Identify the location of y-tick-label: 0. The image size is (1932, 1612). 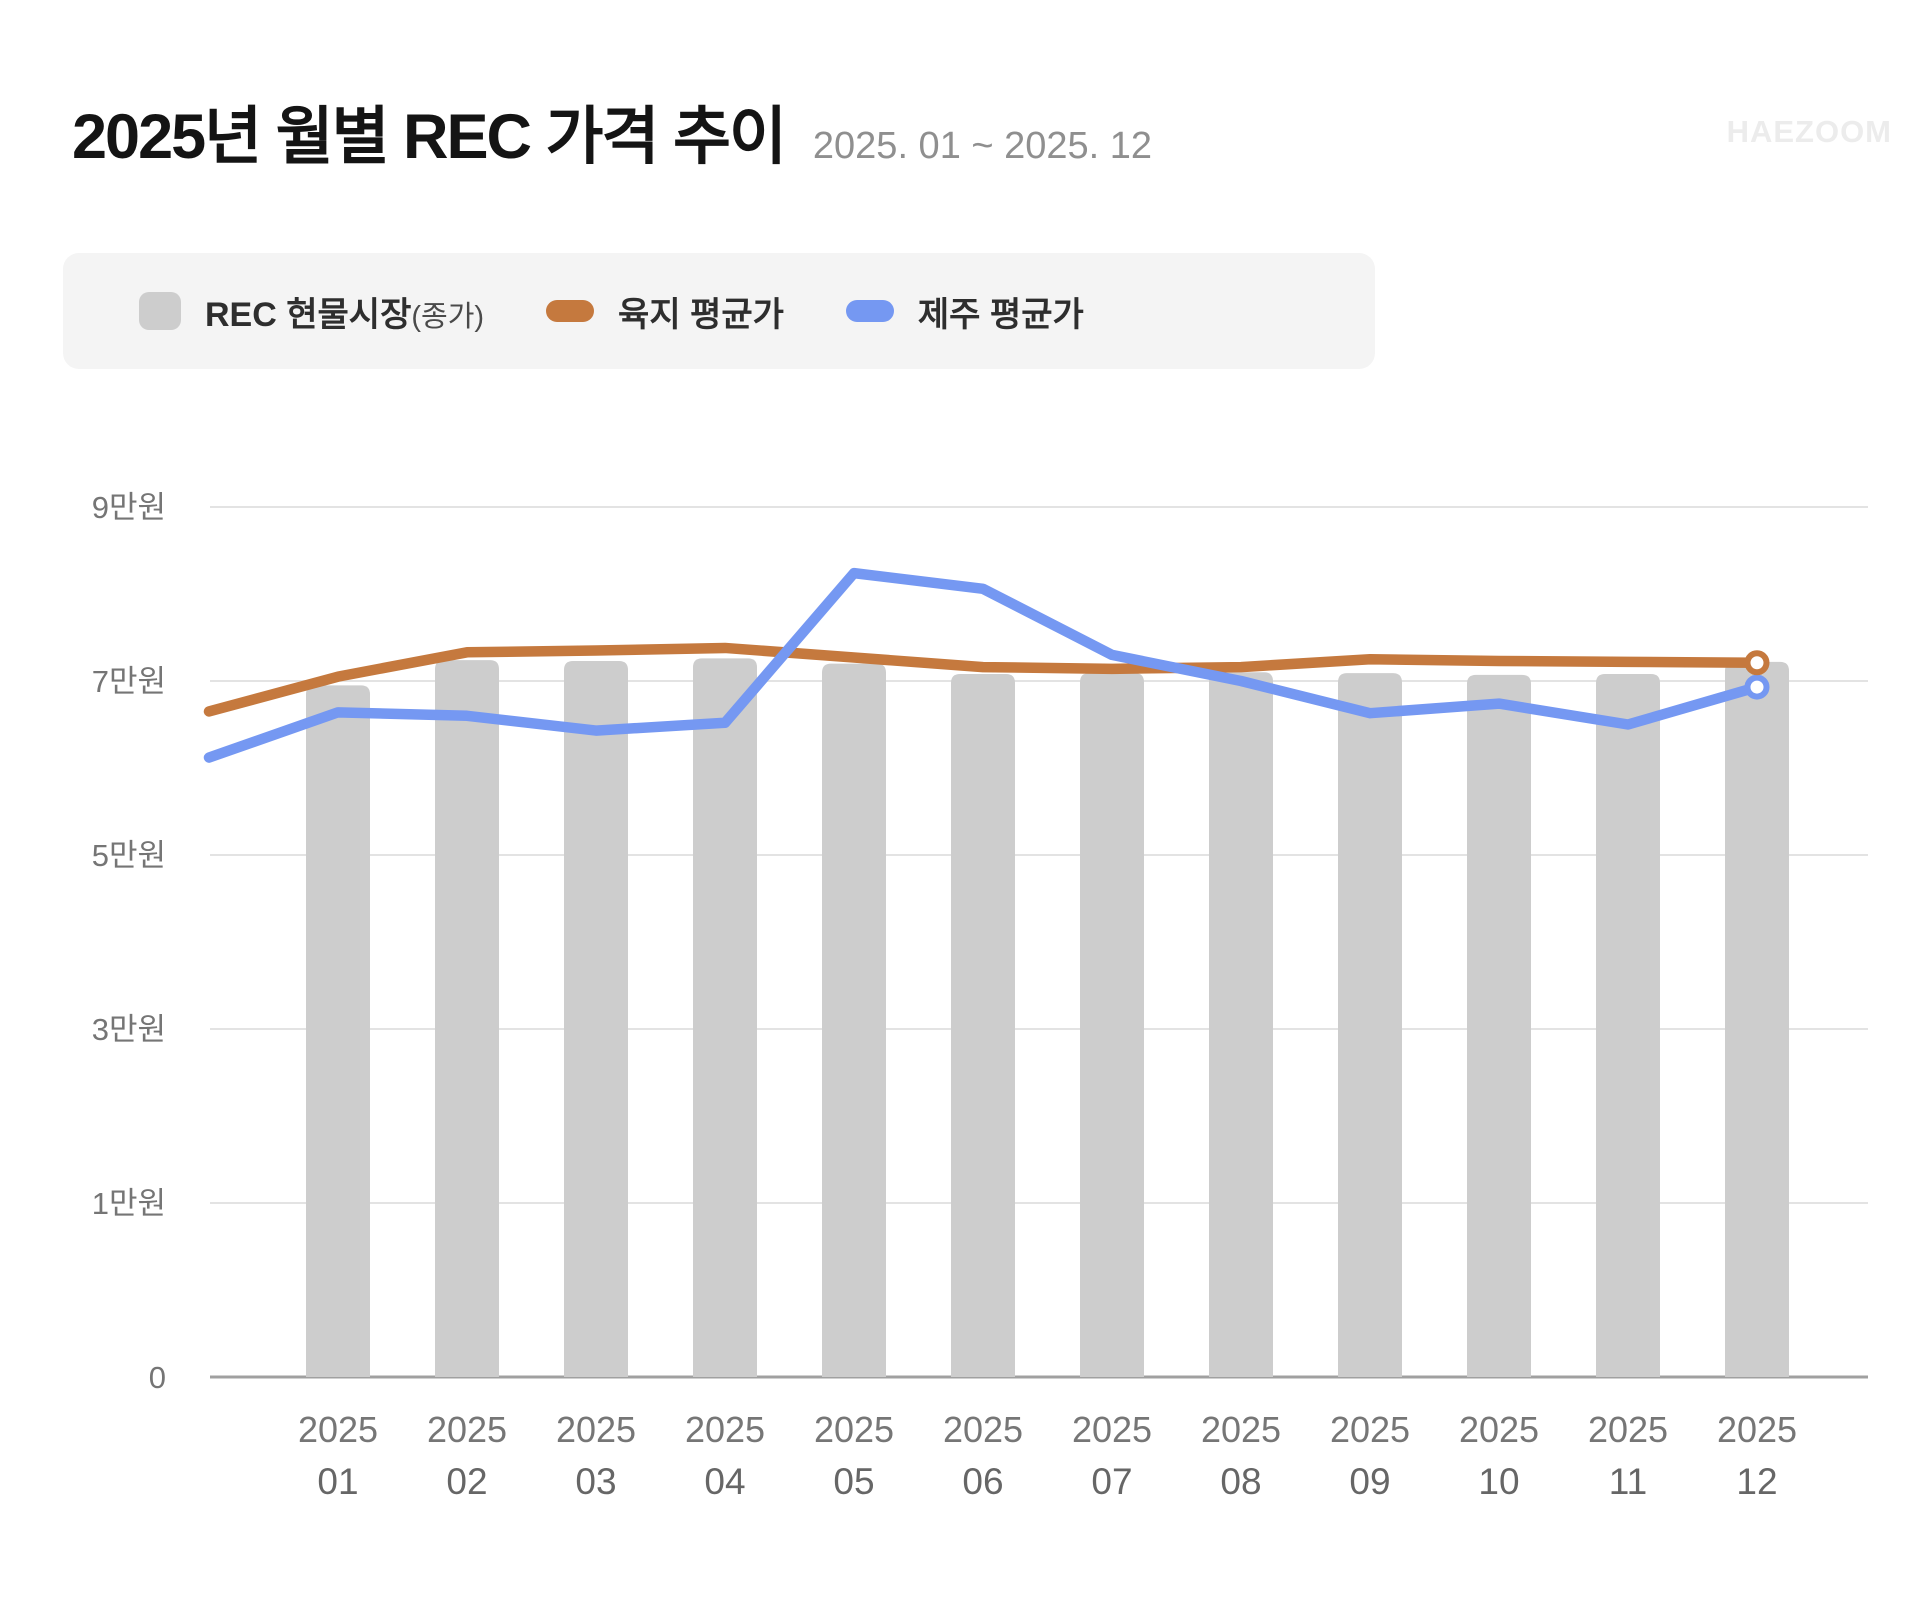
(157, 1377).